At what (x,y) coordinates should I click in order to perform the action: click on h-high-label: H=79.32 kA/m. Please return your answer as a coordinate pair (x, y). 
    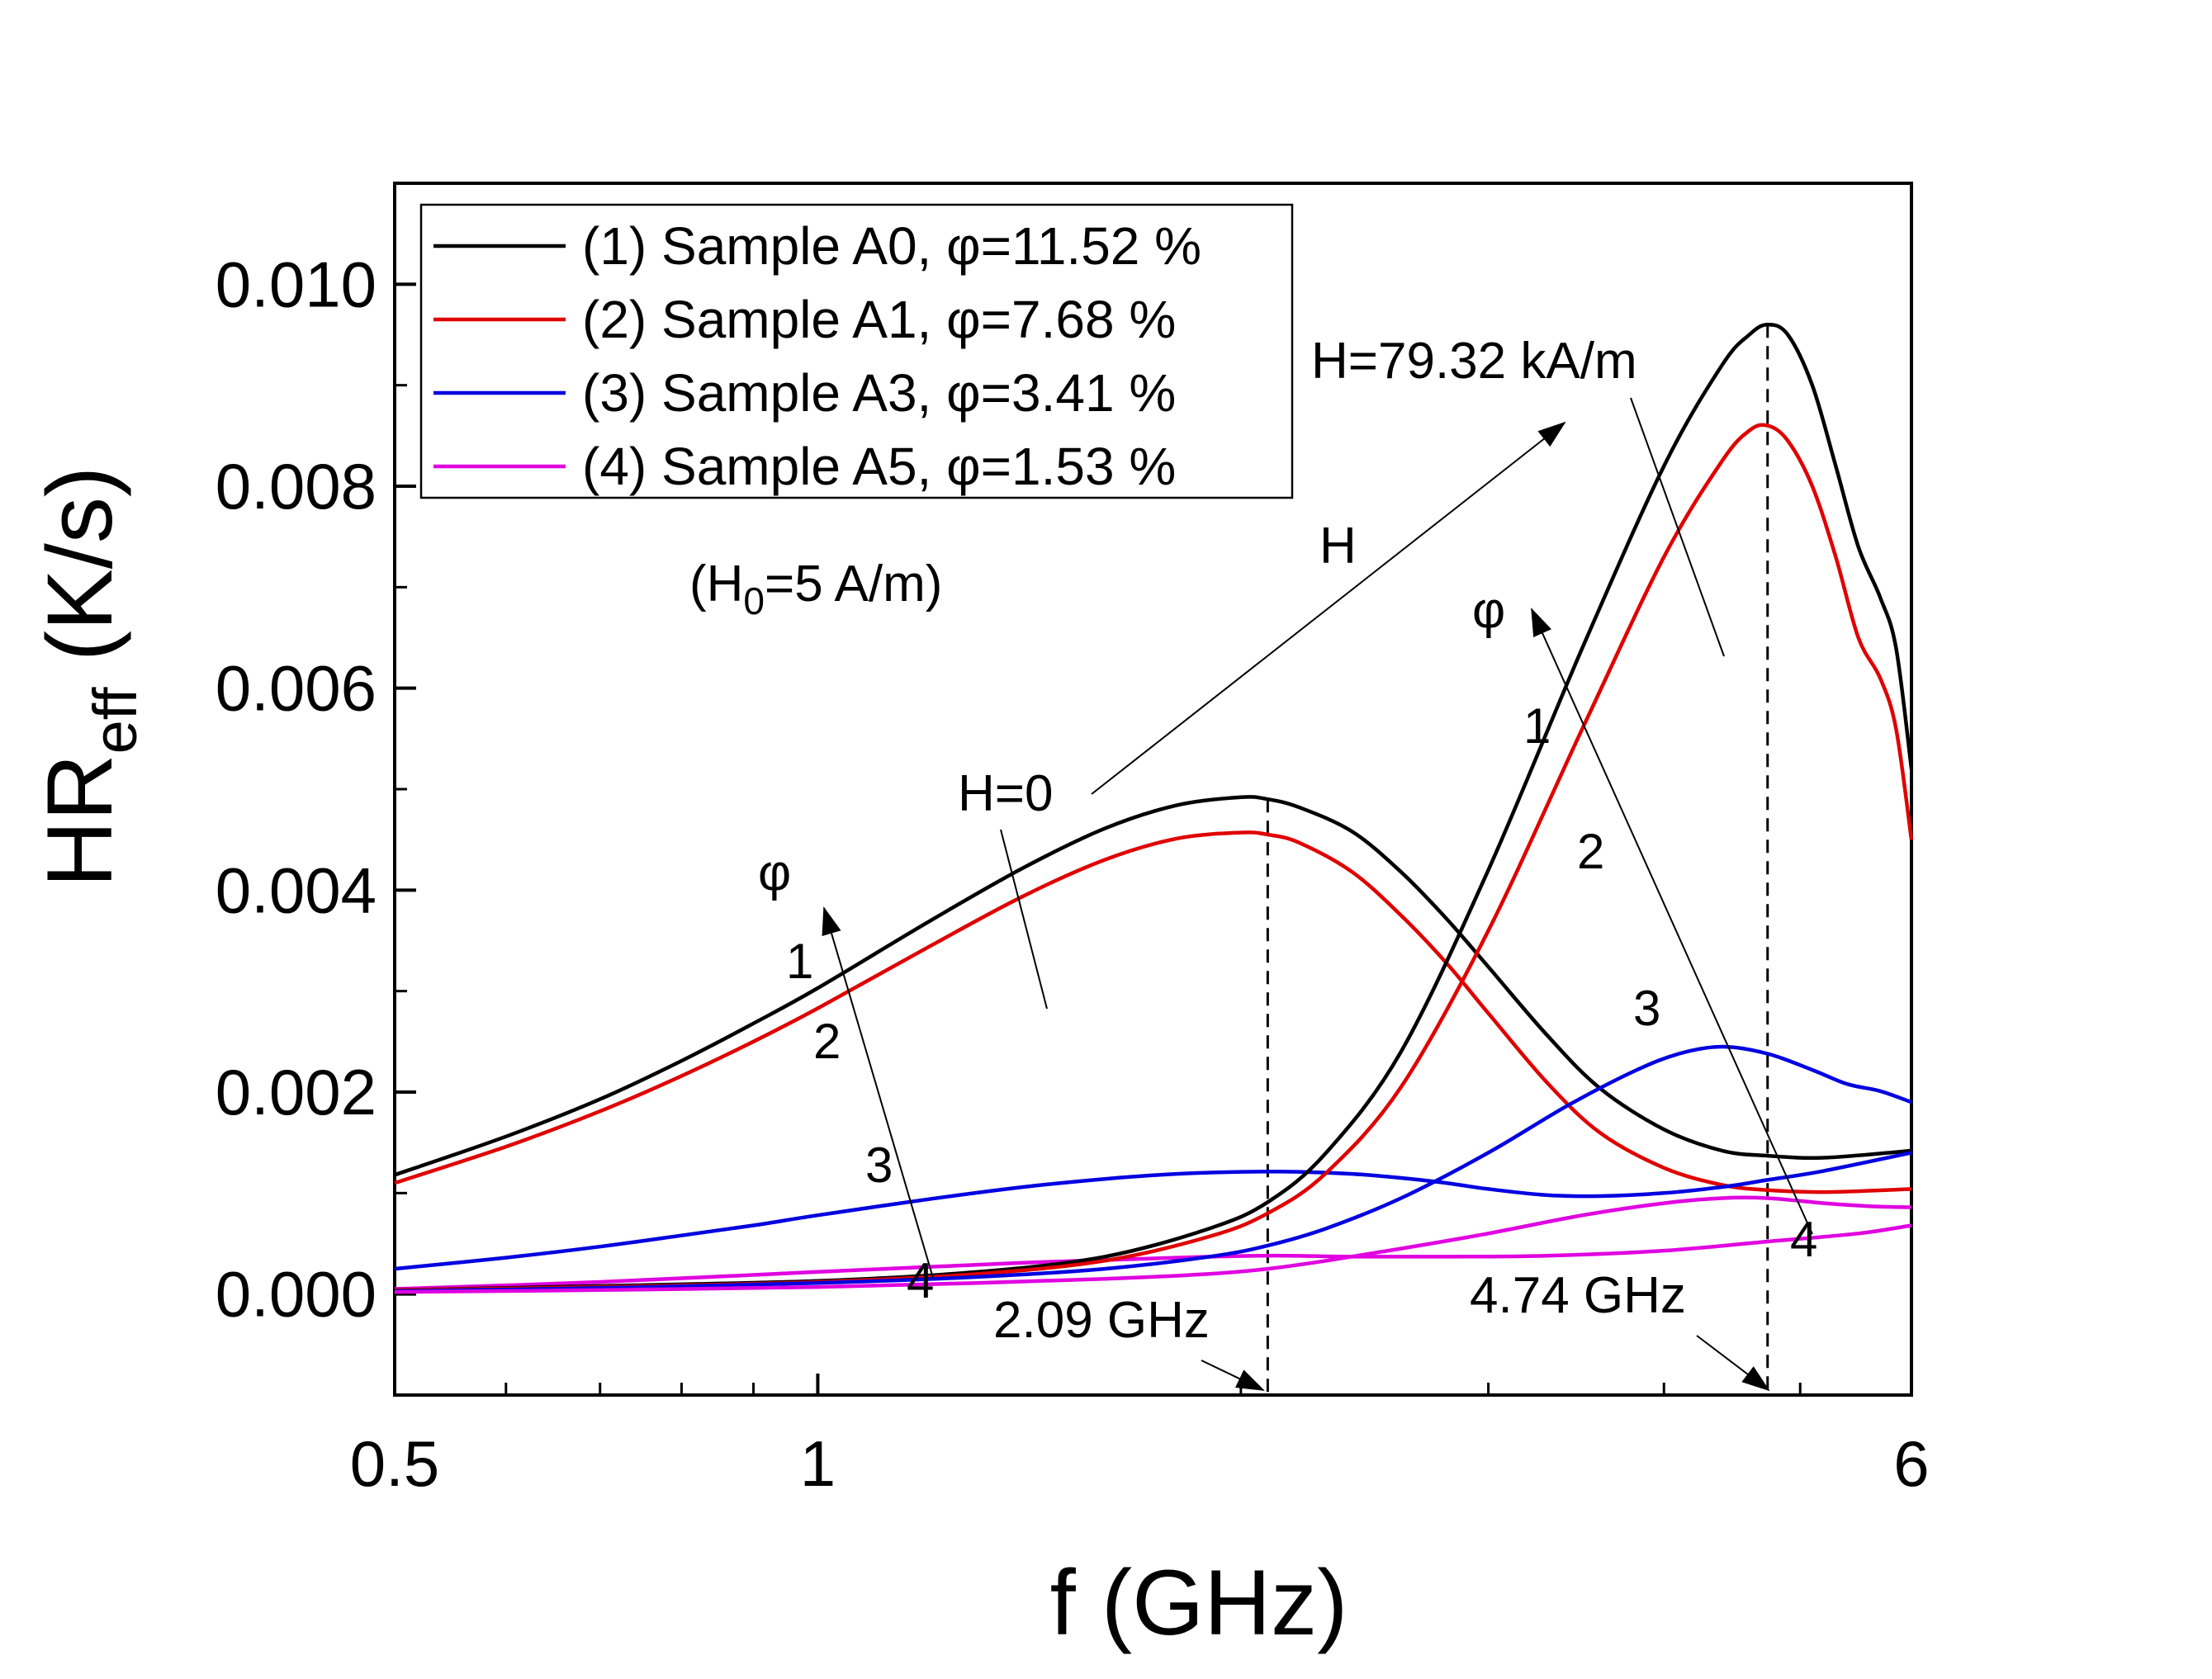
    Looking at the image, I should click on (1474, 361).